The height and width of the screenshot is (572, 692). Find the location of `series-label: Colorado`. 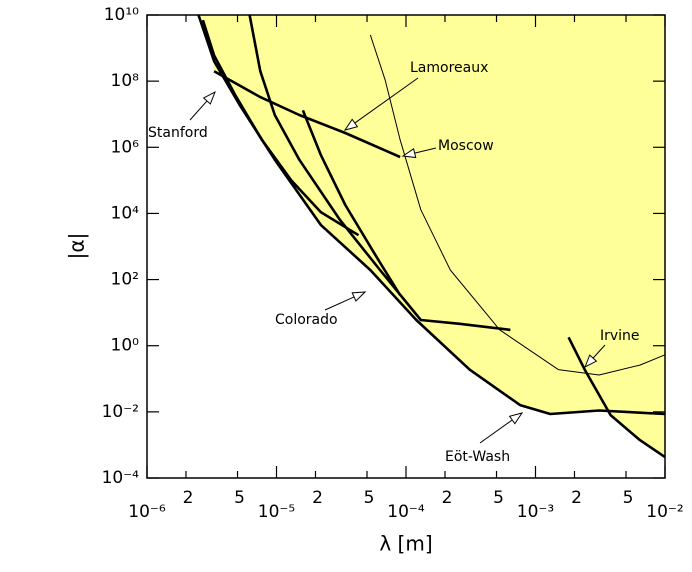

series-label: Colorado is located at coordinates (306, 320).